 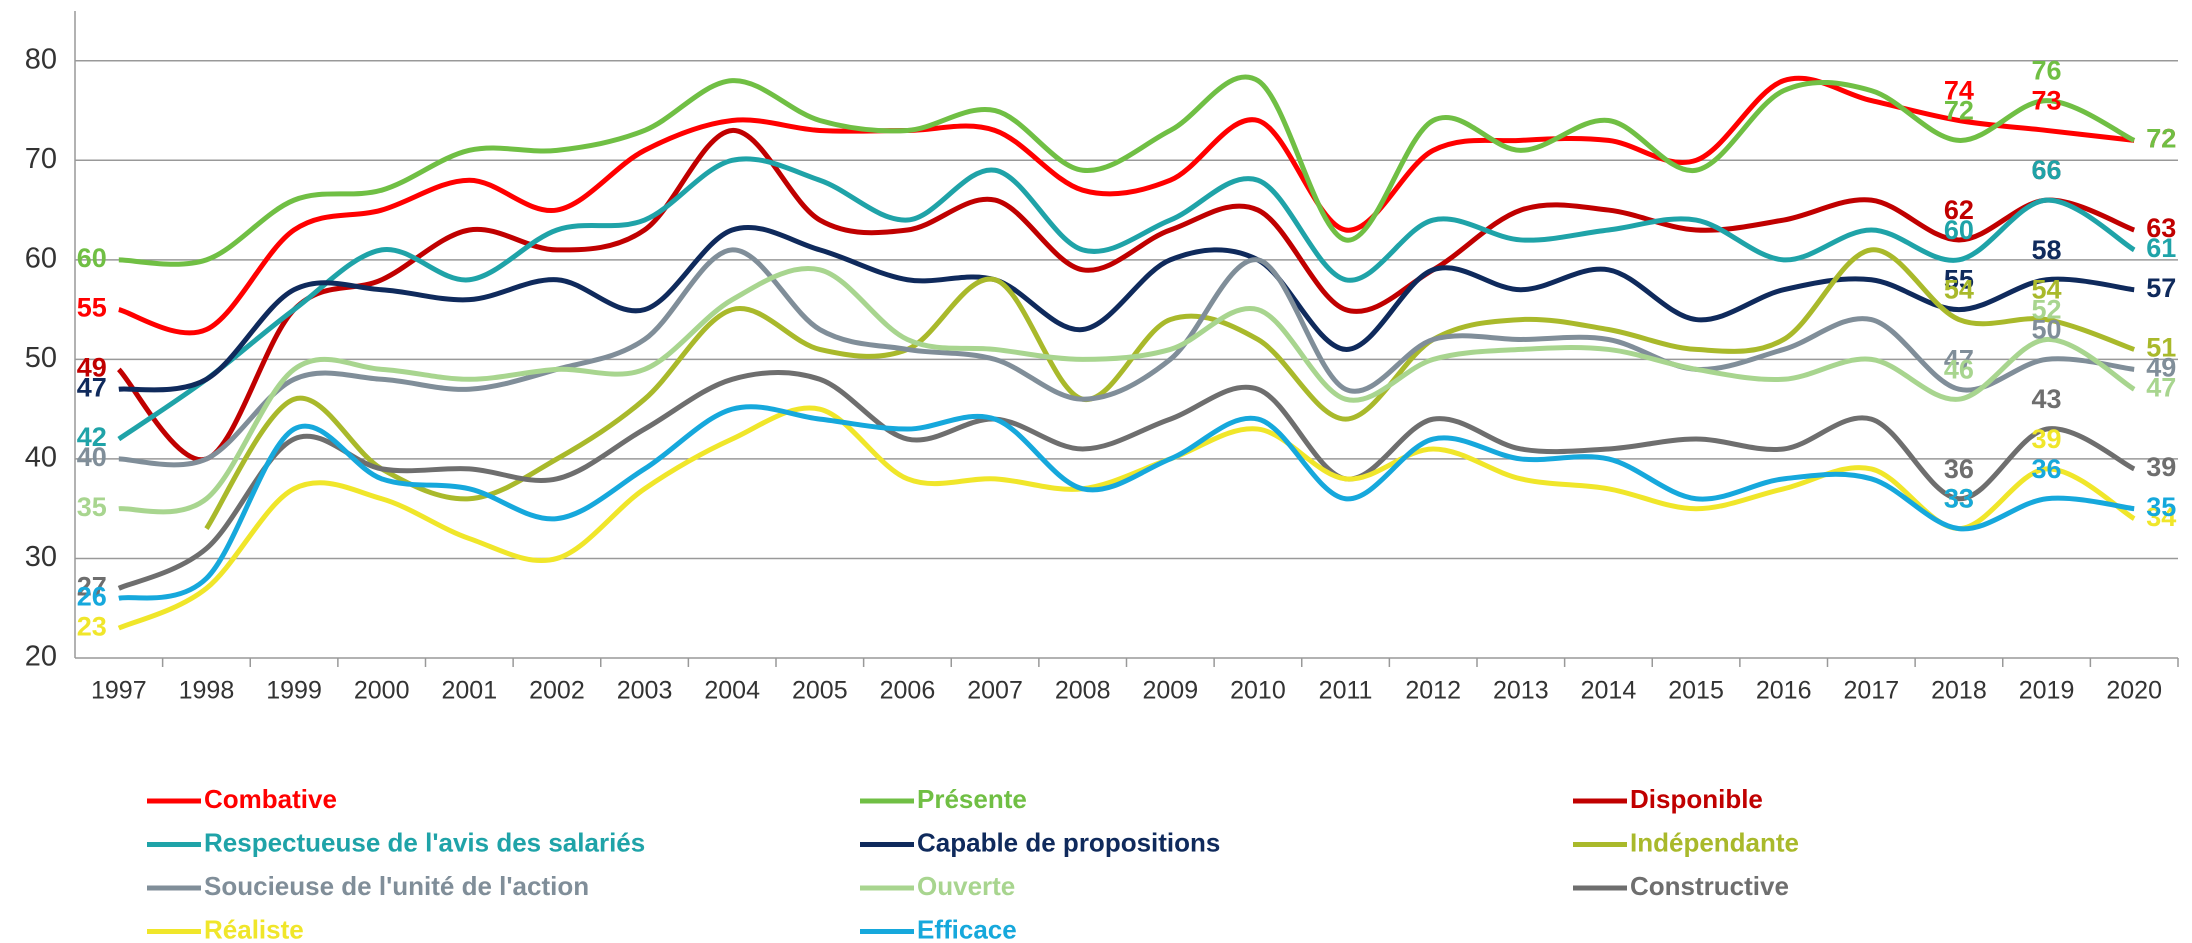 I want to click on x-tick-label: 2004, so click(x=732, y=691).